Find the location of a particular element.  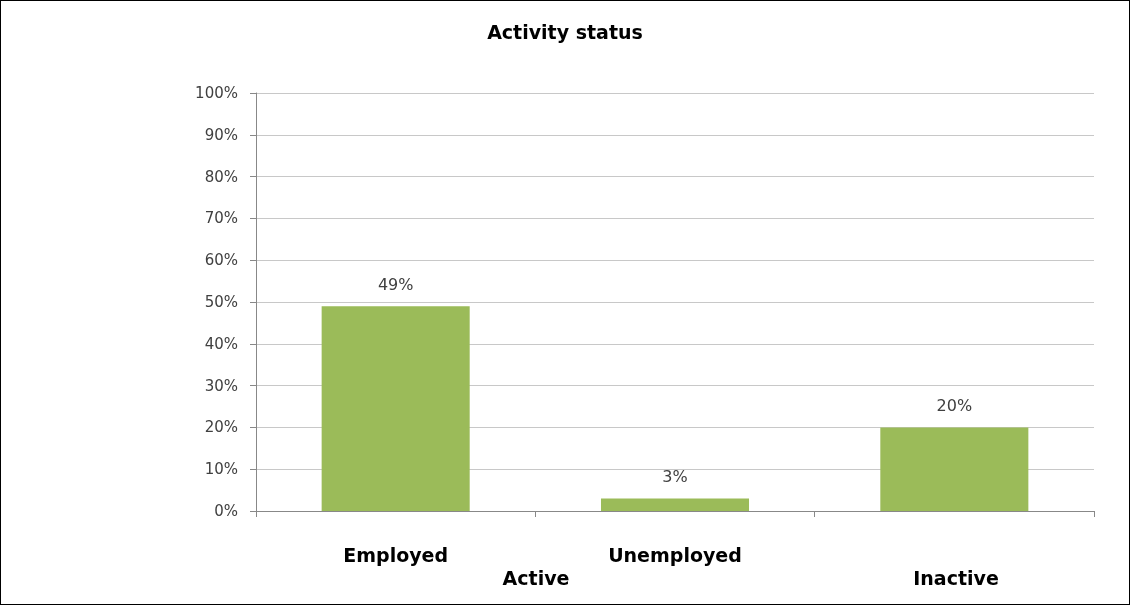

x-tick-label: Employed is located at coordinates (396, 554).